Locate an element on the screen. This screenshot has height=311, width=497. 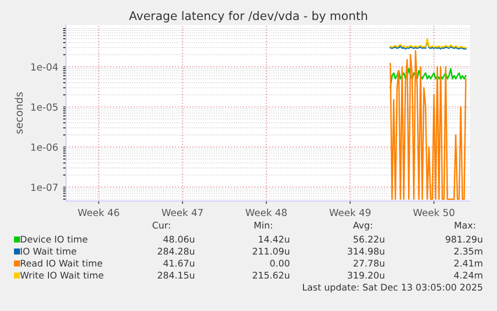
text: Min: is located at coordinates (263, 225).